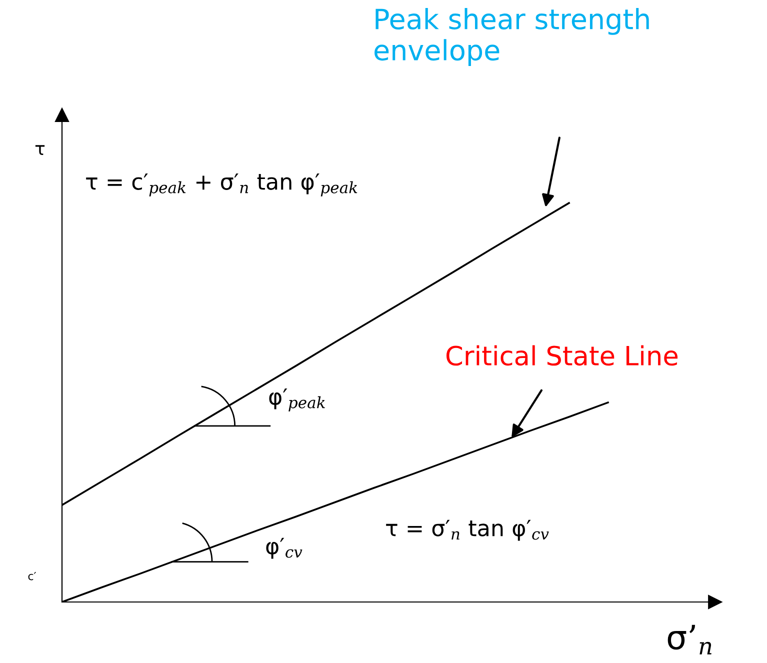  I want to click on annotation: φ′$_{cv}$, so click(284, 548).